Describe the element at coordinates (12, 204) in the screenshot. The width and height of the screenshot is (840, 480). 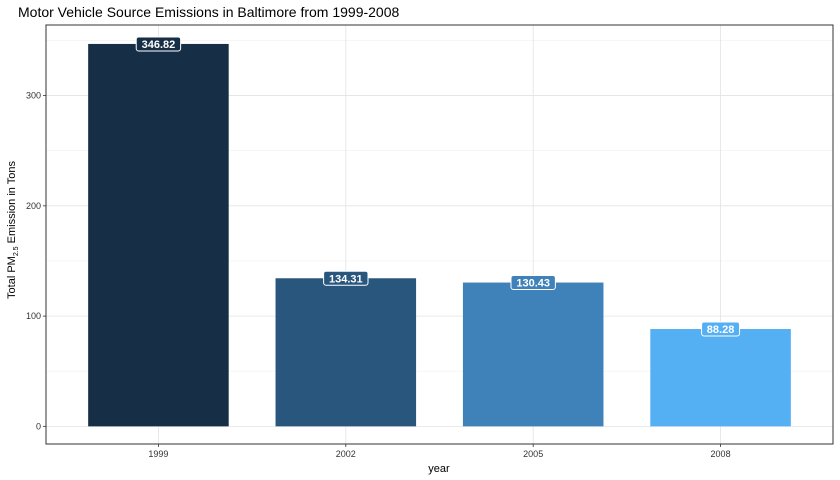
I see `y-axis-title-suffix: Emission in Tons` at that location.